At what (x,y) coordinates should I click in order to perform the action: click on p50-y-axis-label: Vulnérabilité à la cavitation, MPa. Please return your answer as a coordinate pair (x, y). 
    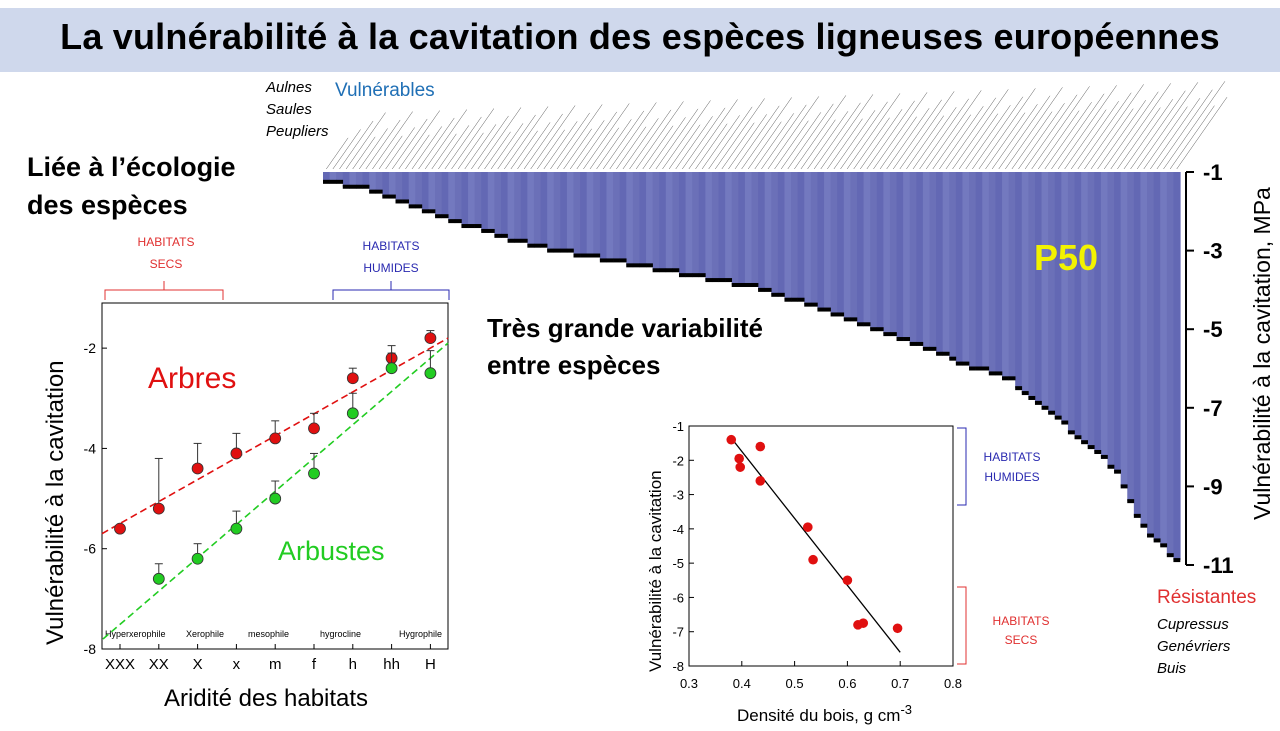
    Looking at the image, I should click on (1262, 353).